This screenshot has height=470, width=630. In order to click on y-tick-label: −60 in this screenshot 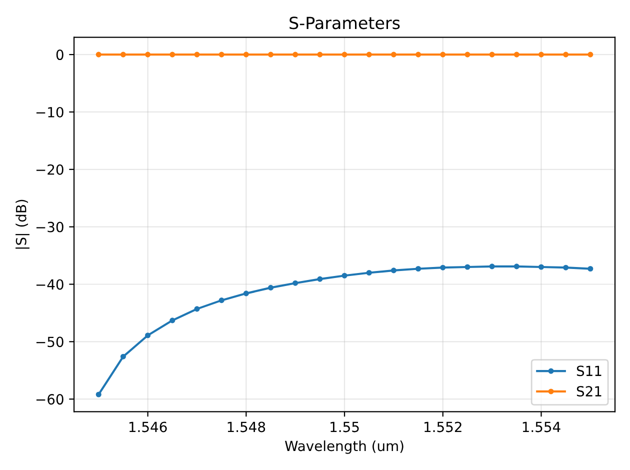, I will do `click(50, 399)`.